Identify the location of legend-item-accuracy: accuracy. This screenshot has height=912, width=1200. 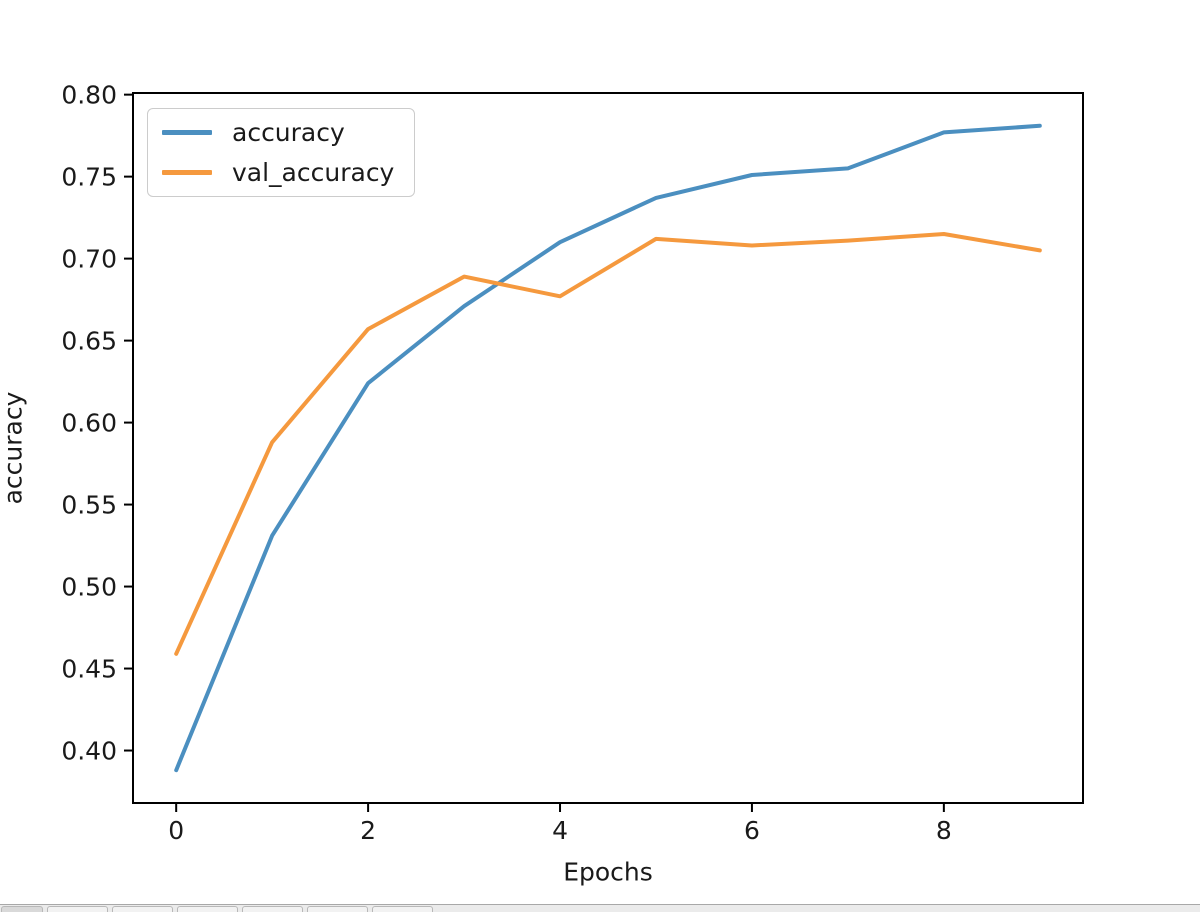
(281, 133).